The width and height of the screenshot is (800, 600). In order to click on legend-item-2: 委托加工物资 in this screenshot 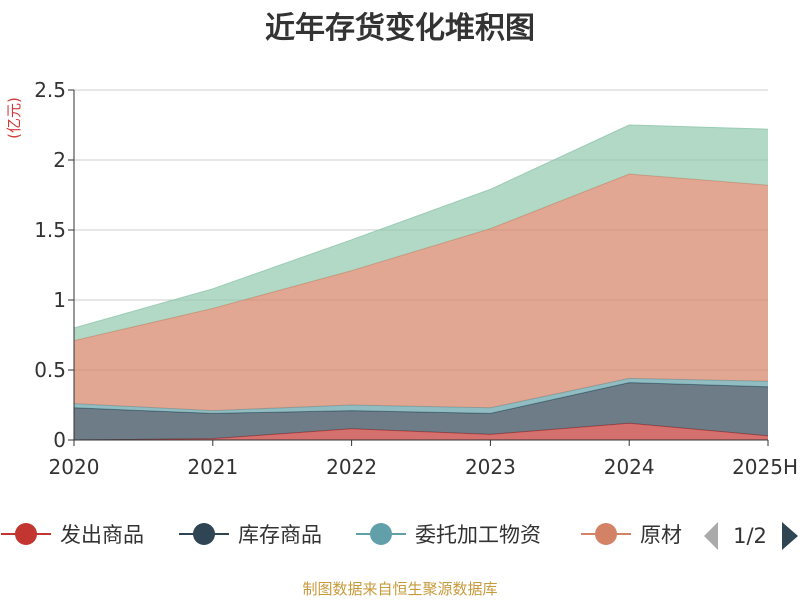, I will do `click(448, 535)`.